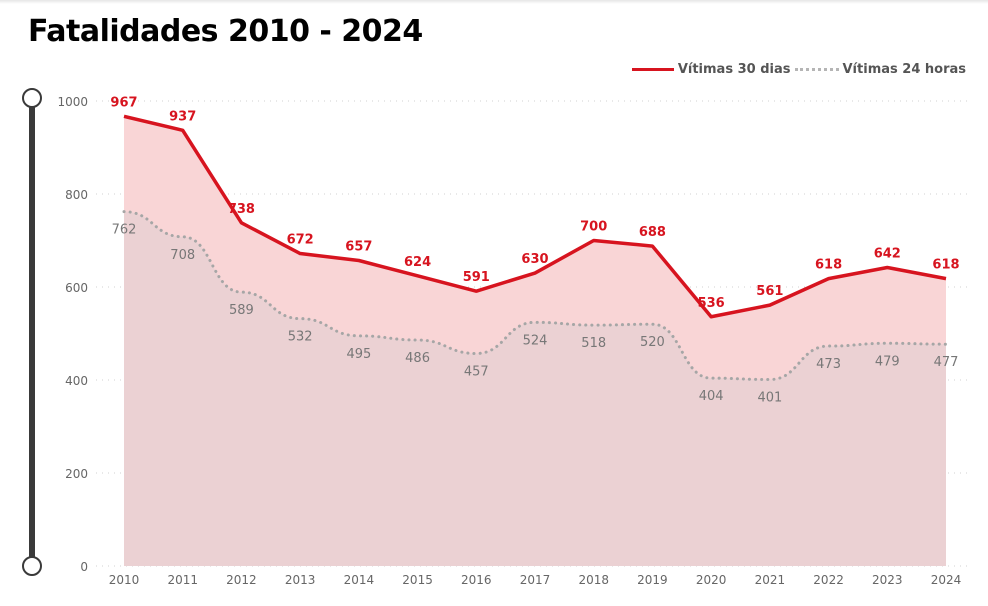 This screenshot has height=606, width=988. What do you see at coordinates (828, 580) in the screenshot?
I see `x-tick-label: 2022` at bounding box center [828, 580].